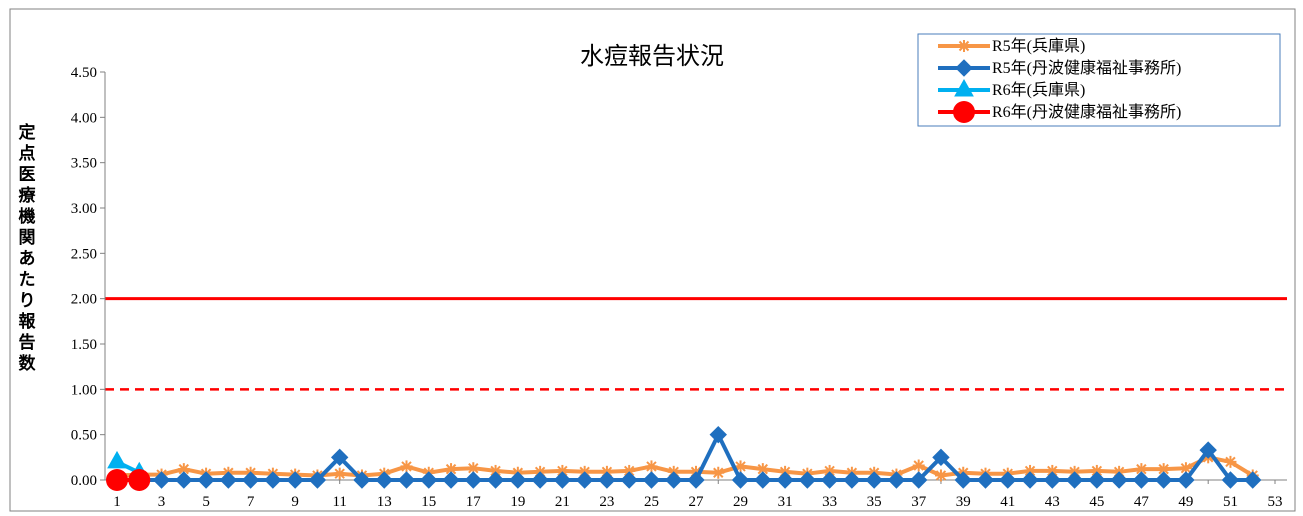 This screenshot has height=516, width=1303. Describe the element at coordinates (697, 502) in the screenshot. I see `x-tick-label: 27` at that location.